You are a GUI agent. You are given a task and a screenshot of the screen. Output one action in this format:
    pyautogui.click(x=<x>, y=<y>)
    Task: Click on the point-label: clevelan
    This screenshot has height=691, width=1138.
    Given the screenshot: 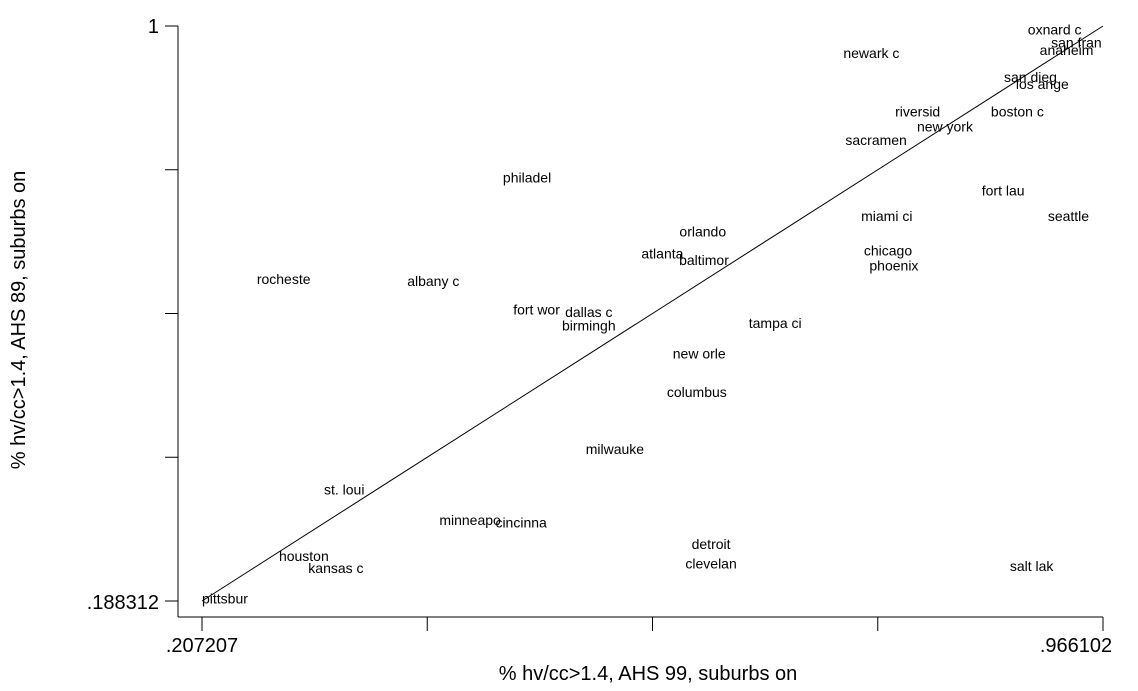 What is the action you would take?
    pyautogui.click(x=710, y=564)
    